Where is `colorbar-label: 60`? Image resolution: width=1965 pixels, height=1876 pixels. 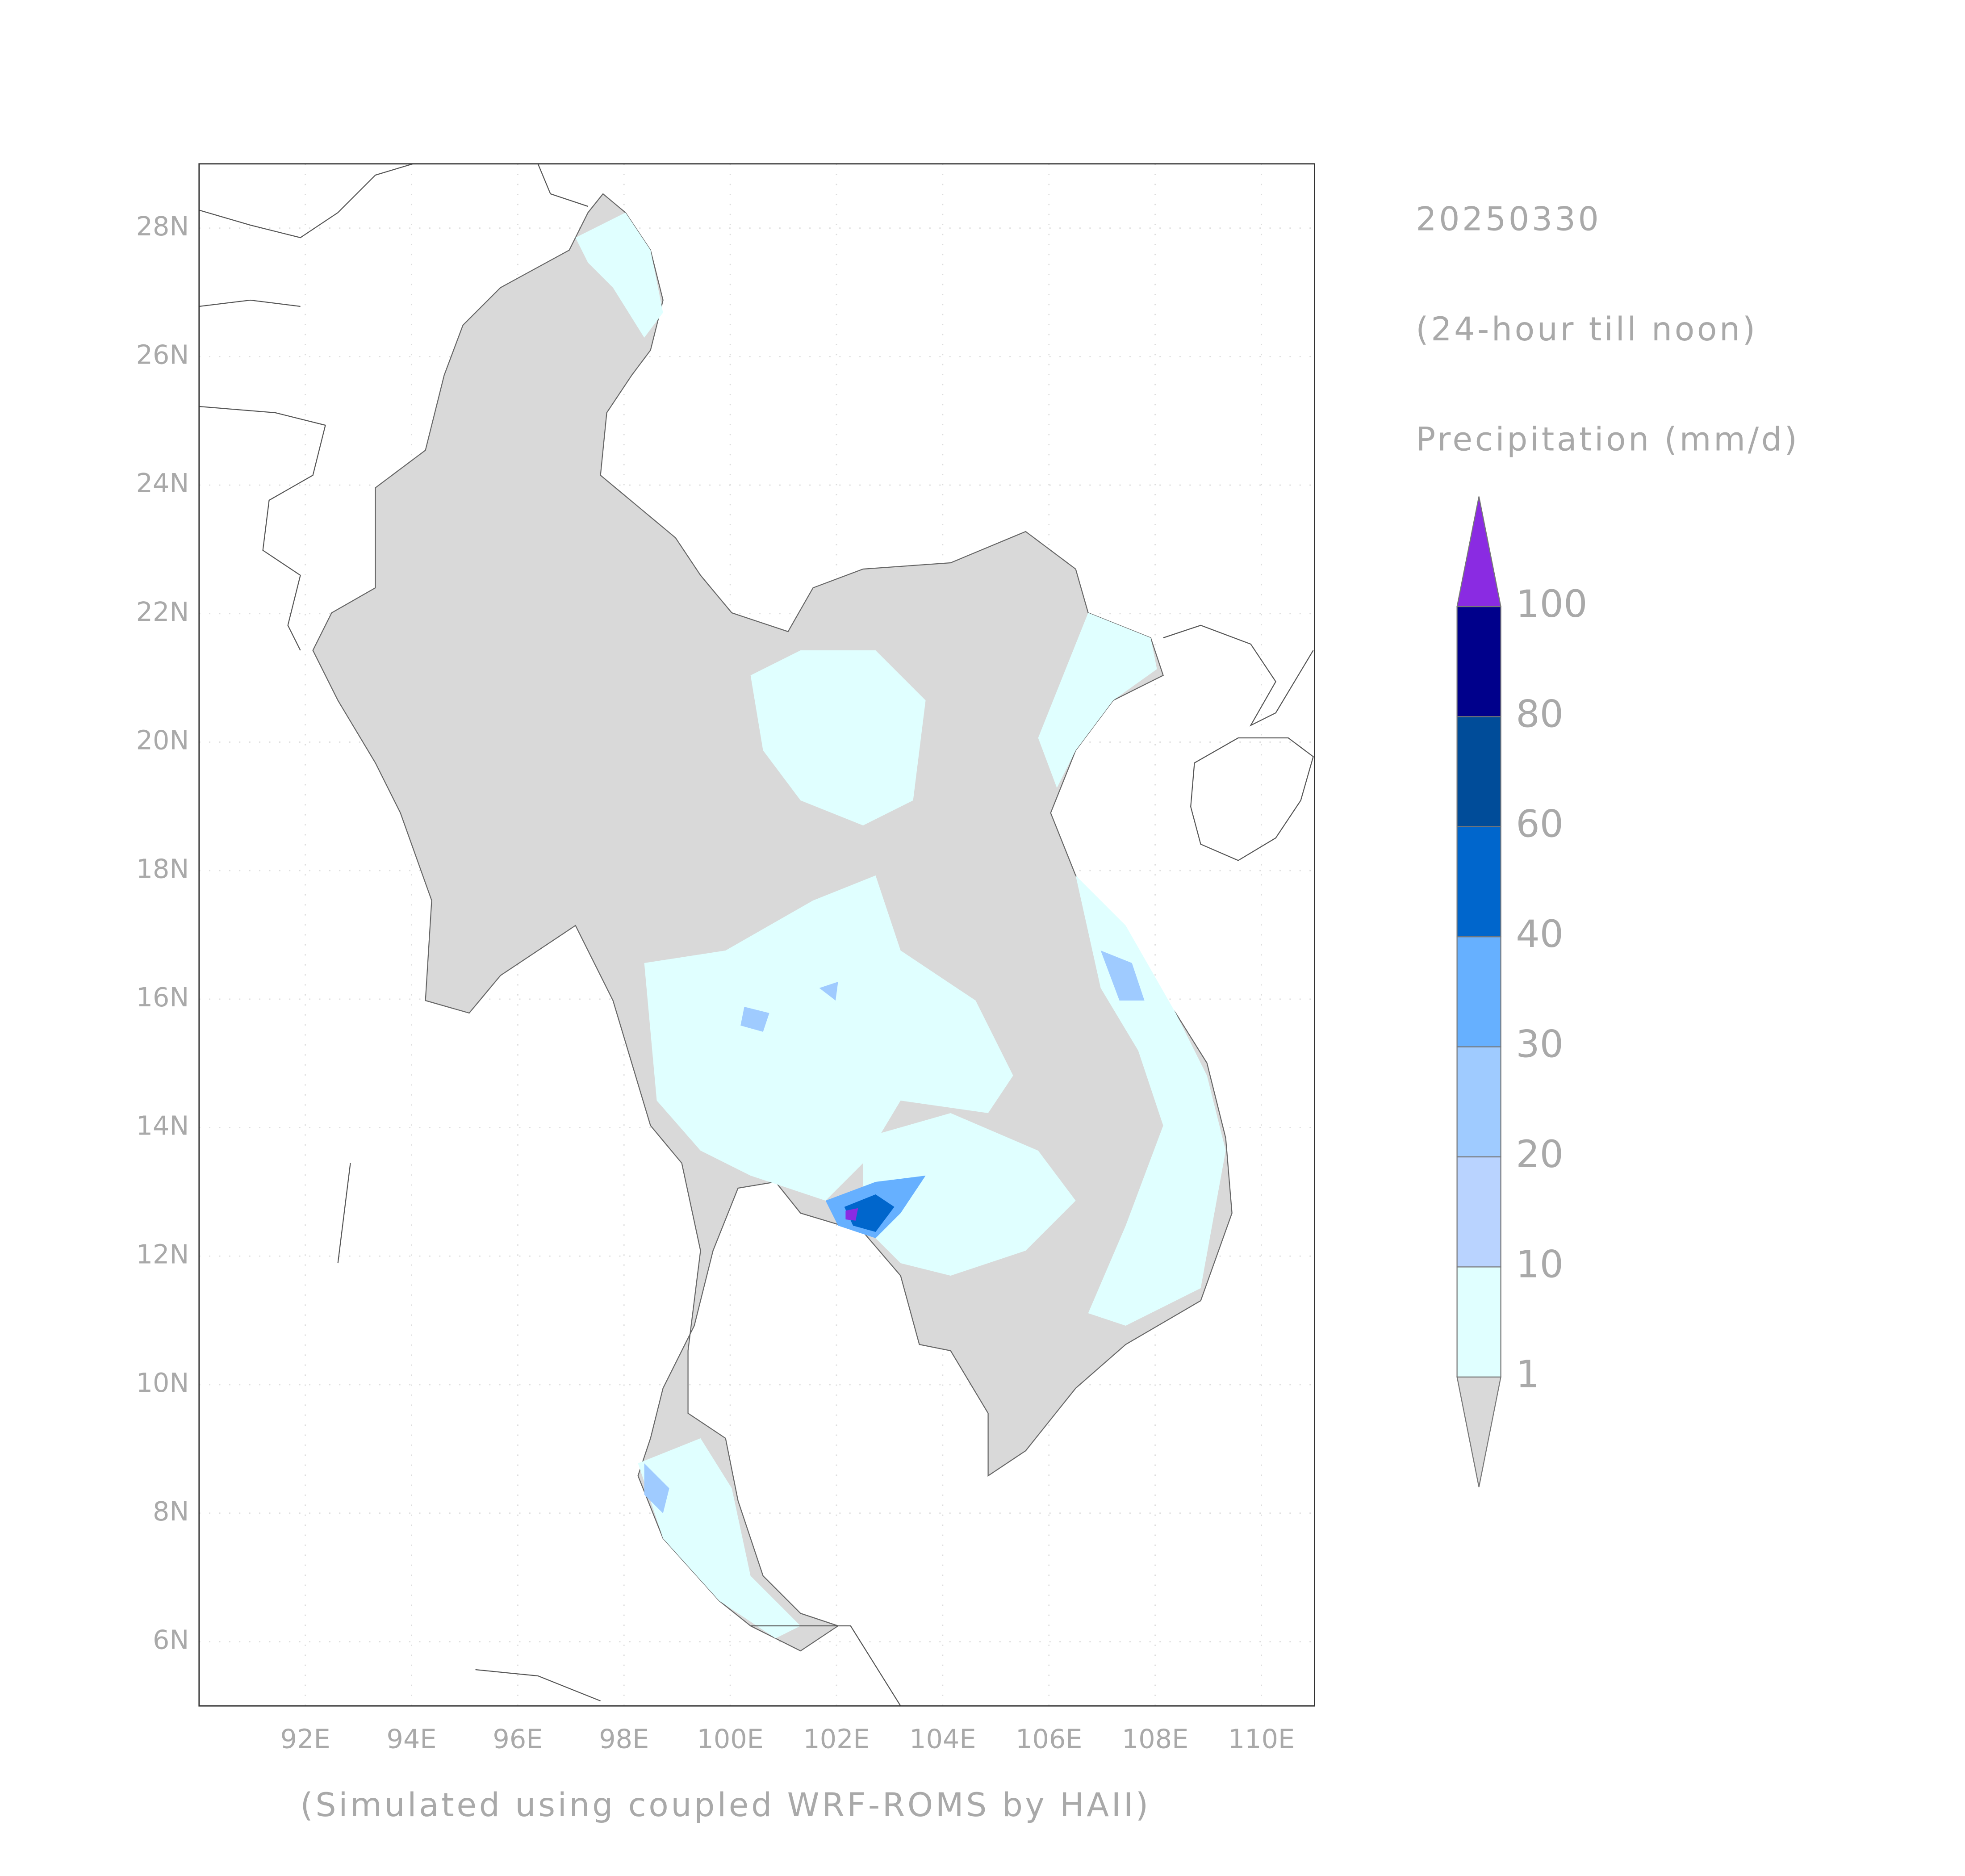 colorbar-label: 60 is located at coordinates (1540, 824).